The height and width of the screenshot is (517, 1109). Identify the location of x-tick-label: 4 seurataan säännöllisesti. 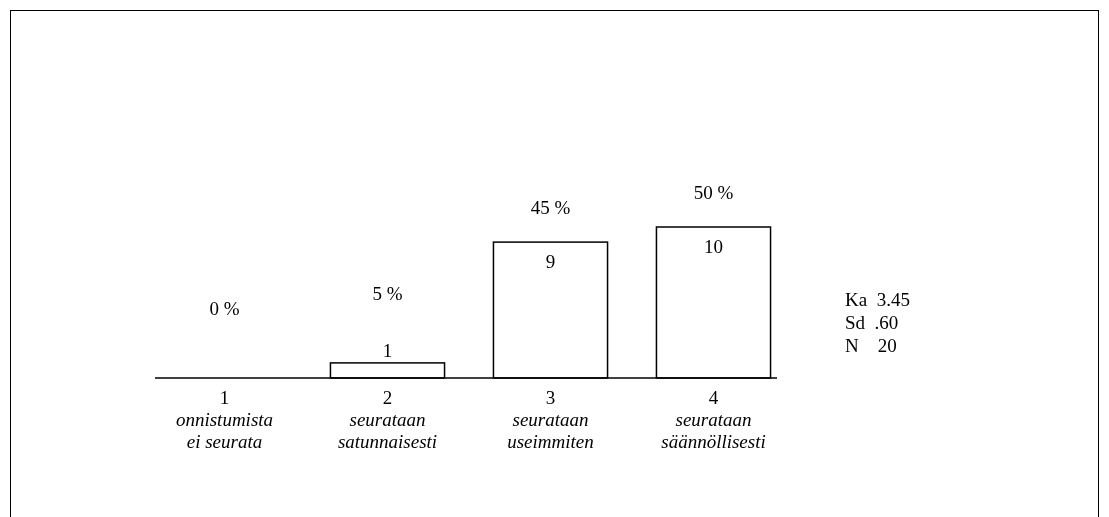
(713, 419).